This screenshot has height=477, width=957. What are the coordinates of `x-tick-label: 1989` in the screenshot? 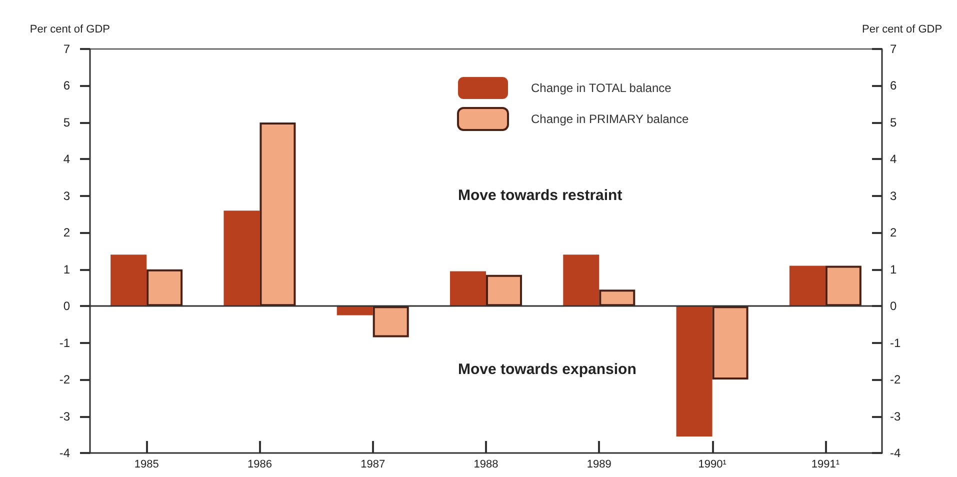 It's located at (599, 464).